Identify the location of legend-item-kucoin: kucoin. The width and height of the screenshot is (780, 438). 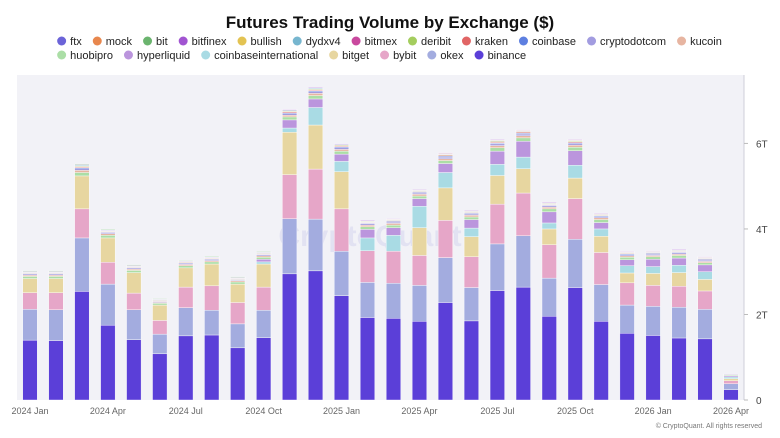
(699, 42).